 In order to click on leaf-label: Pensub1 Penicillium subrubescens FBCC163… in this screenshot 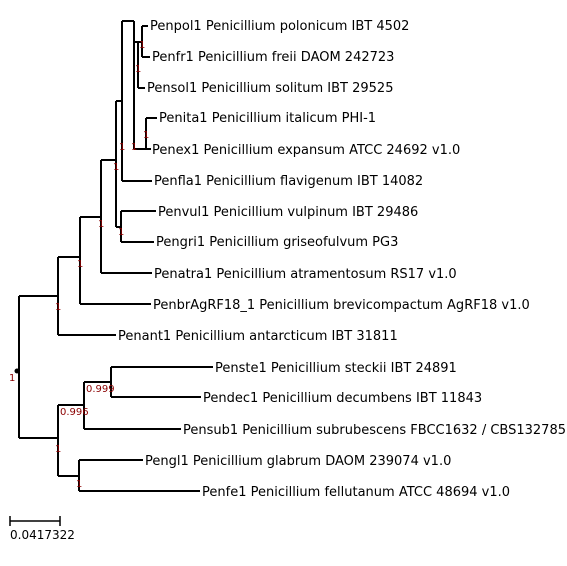, I will do `click(374, 430)`.